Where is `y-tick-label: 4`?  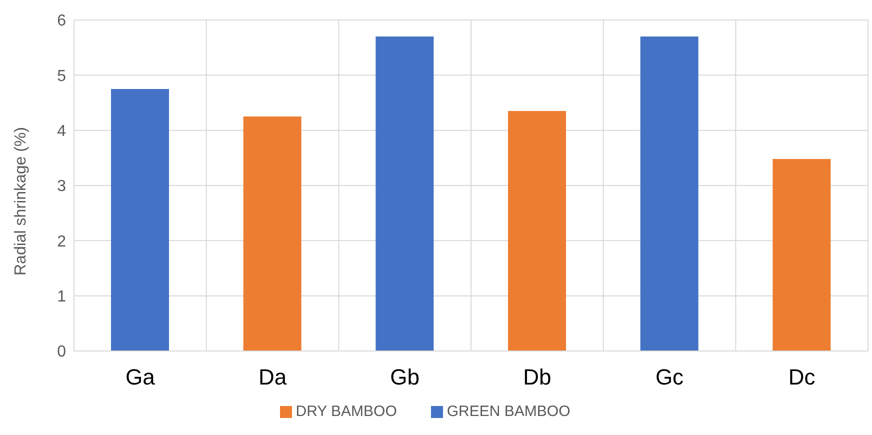
y-tick-label: 4 is located at coordinates (61, 131).